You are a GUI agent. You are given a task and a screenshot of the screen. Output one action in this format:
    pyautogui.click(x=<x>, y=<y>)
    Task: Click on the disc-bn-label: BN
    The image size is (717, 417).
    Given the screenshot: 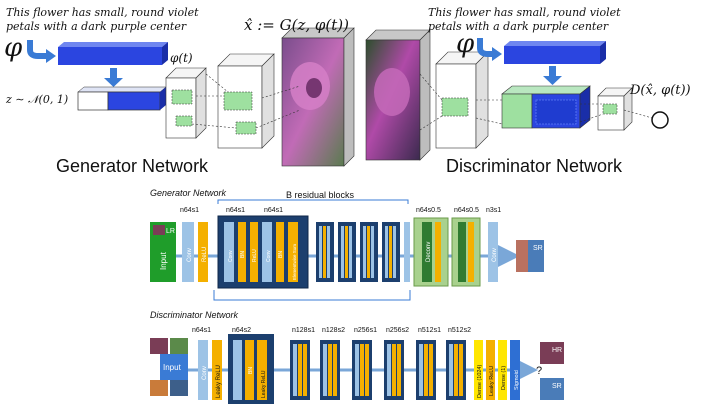 What is the action you would take?
    pyautogui.click(x=251, y=370)
    